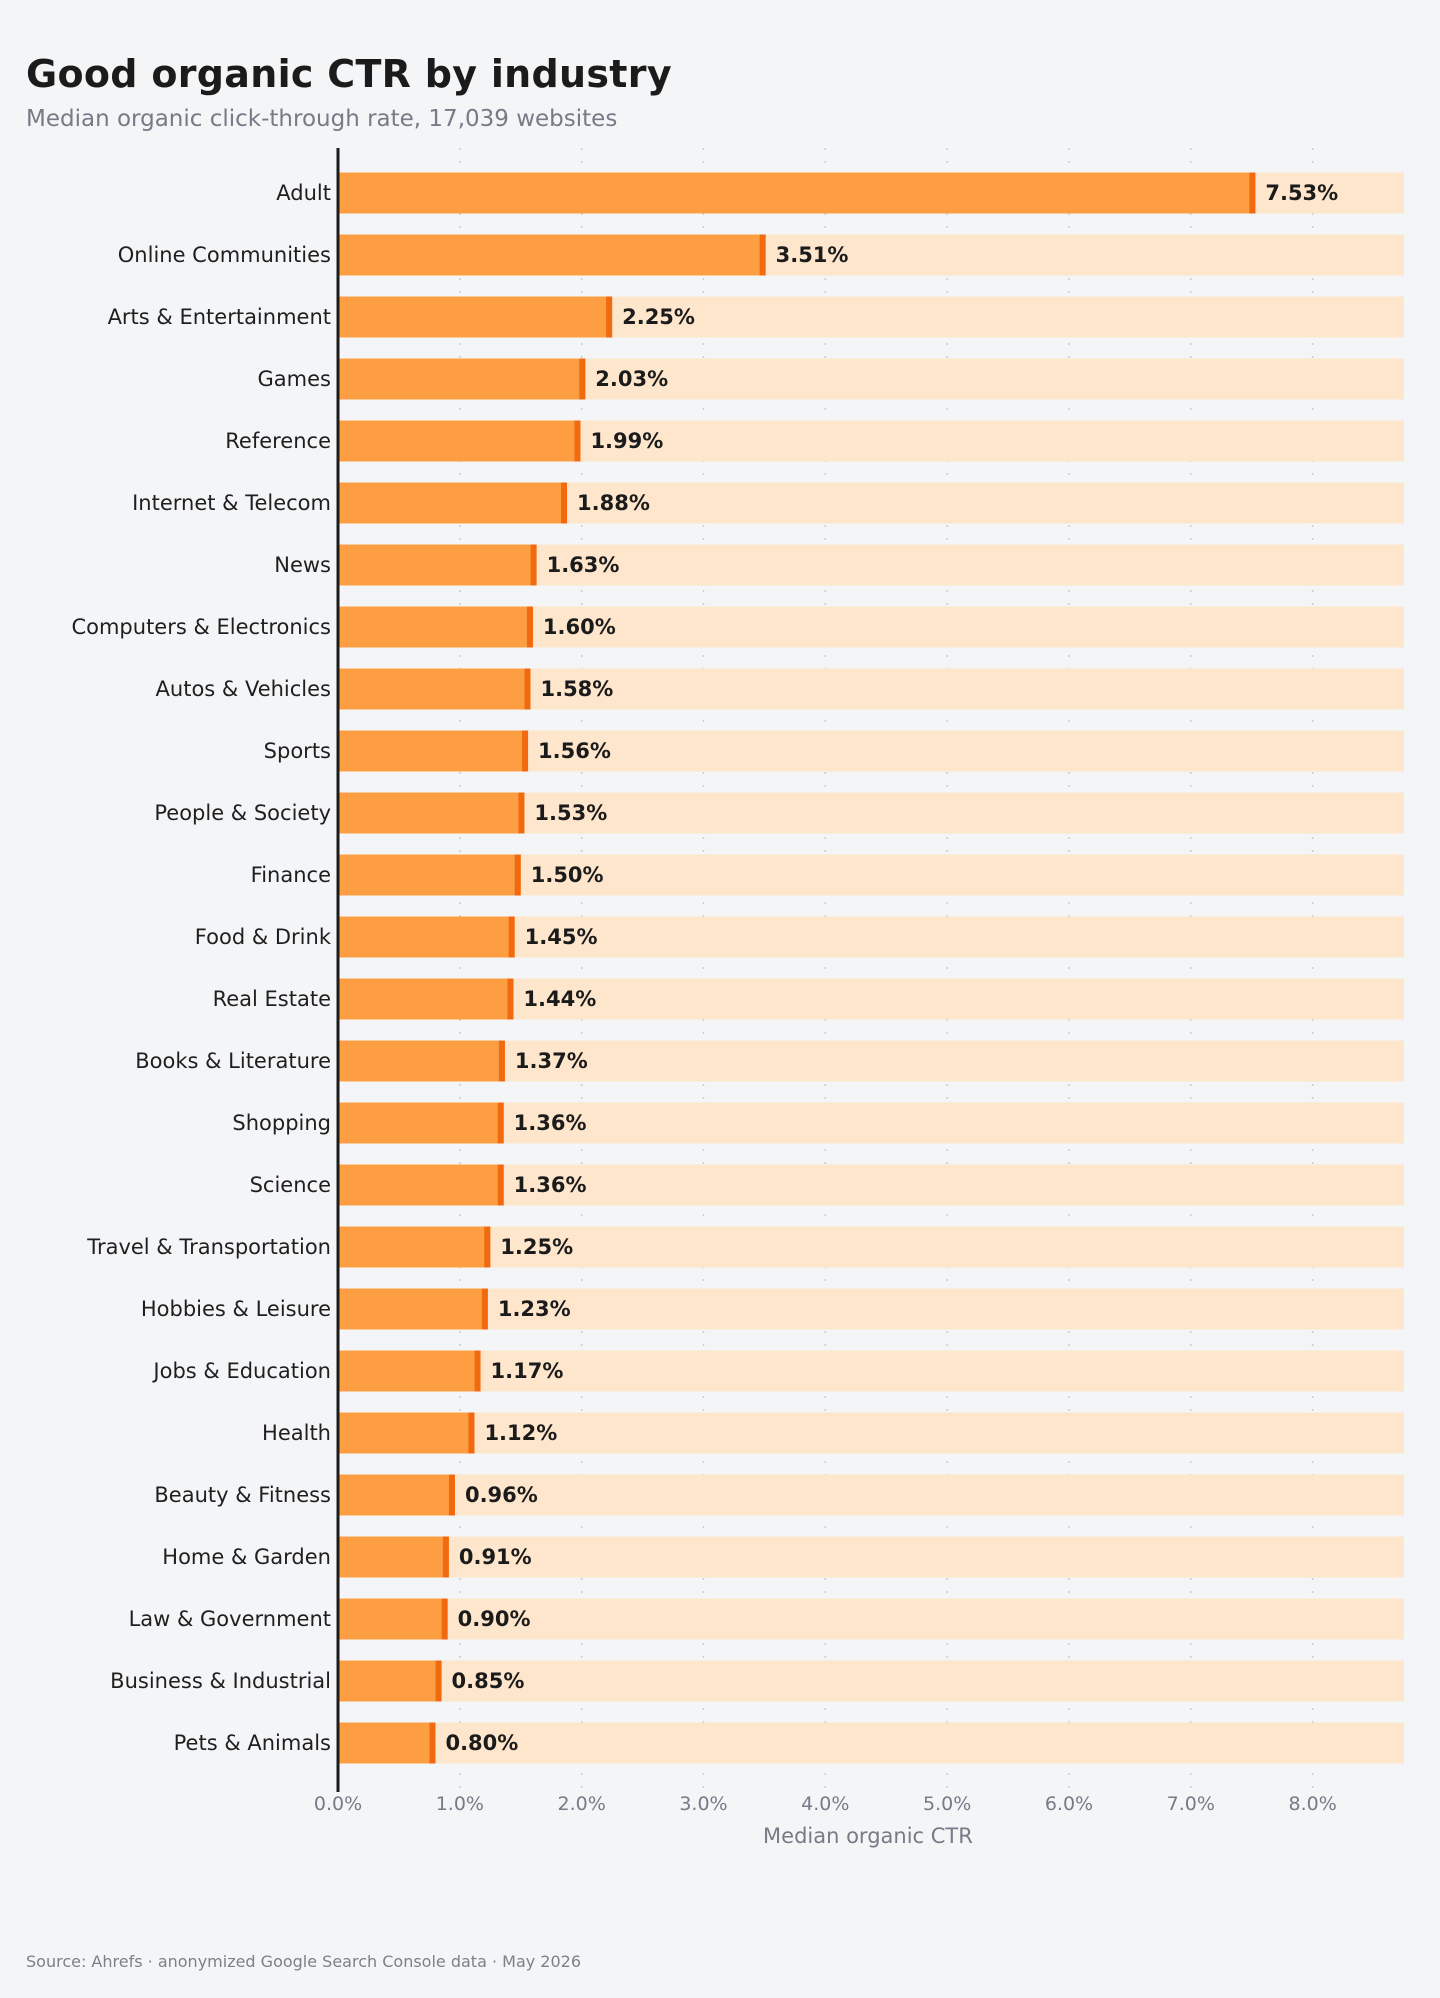 The width and height of the screenshot is (1440, 1998). What do you see at coordinates (252, 1743) in the screenshot?
I see `category-label: Pets & Animals` at bounding box center [252, 1743].